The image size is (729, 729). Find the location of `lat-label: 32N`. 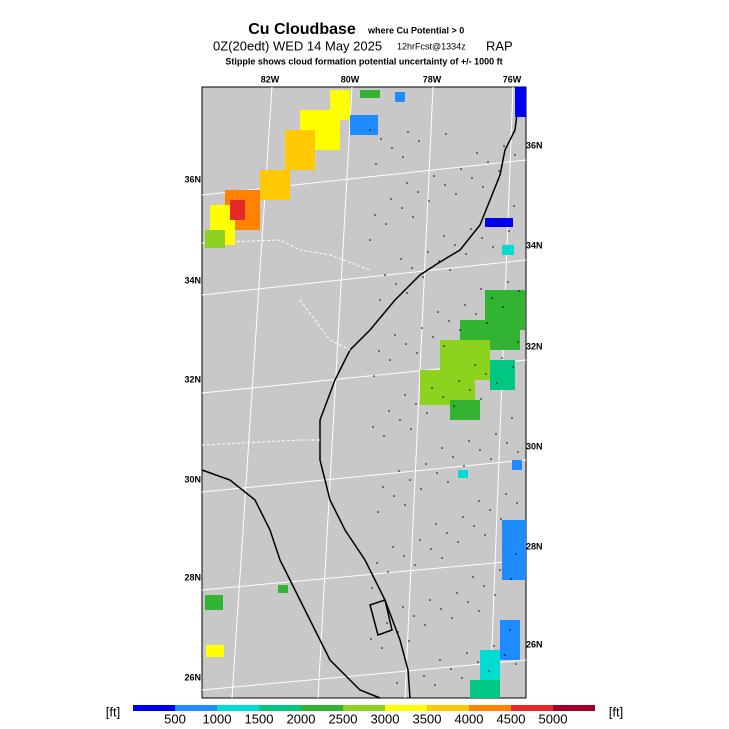

lat-label: 32N is located at coordinates (534, 346).